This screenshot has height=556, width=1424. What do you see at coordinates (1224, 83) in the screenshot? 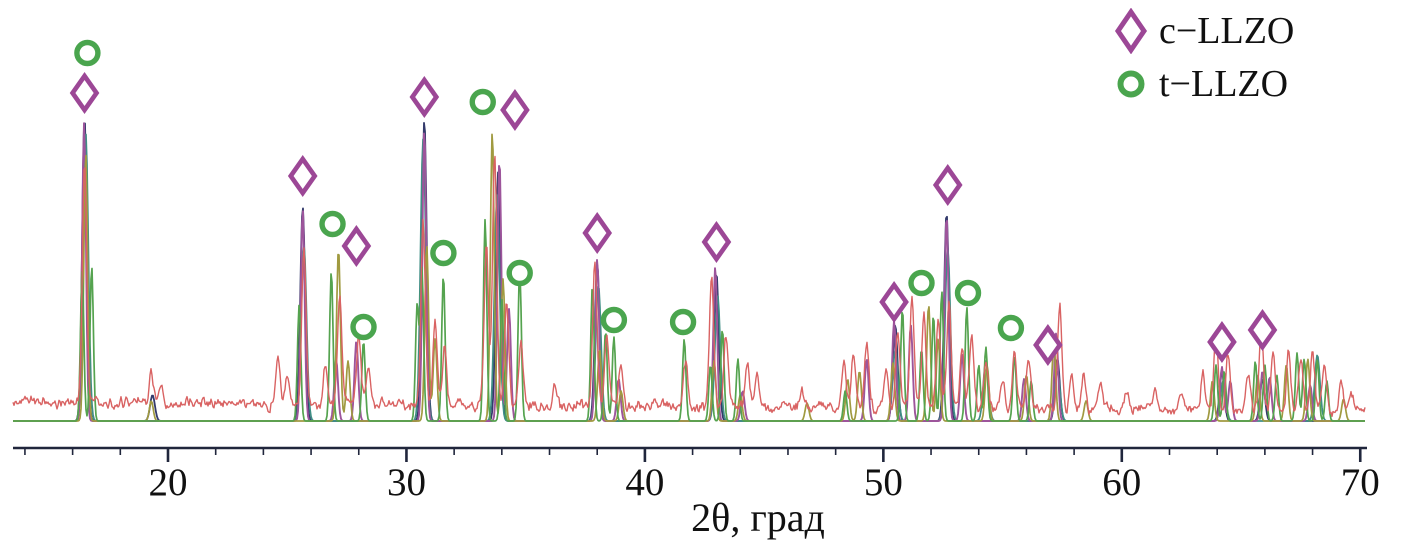
I see `legend-label-t-llzo: t−LLZO` at bounding box center [1224, 83].